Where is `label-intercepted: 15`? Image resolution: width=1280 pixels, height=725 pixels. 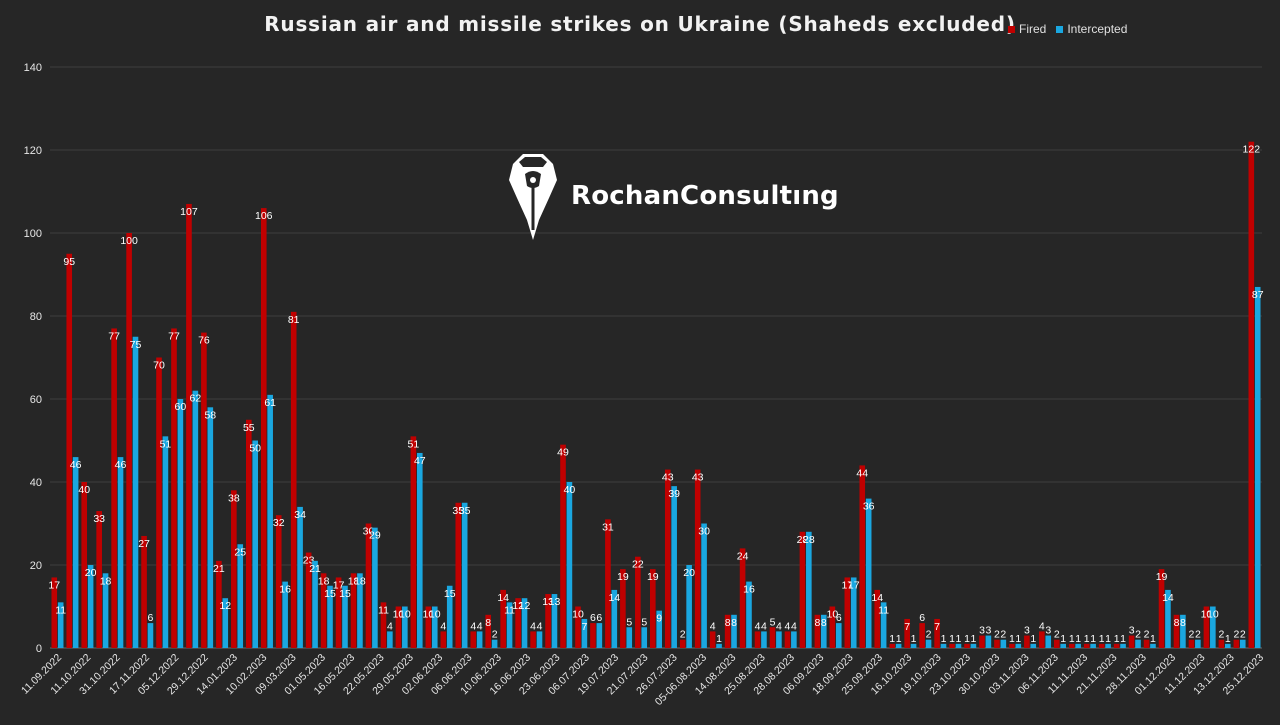 label-intercepted: 15 is located at coordinates (450, 594).